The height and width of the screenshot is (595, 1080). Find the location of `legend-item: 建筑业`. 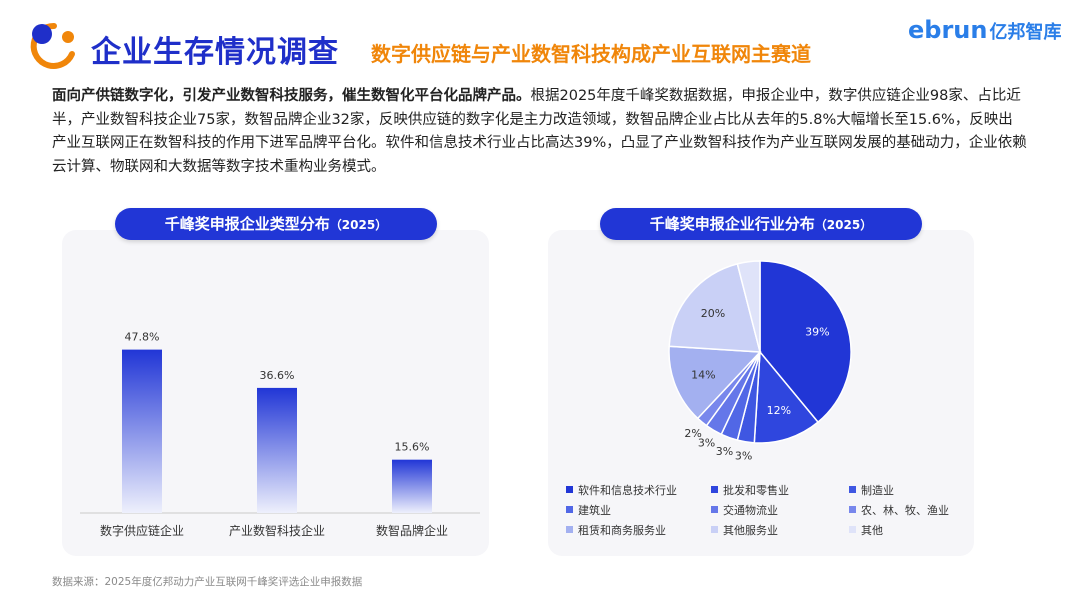

legend-item: 建筑业 is located at coordinates (588, 510).